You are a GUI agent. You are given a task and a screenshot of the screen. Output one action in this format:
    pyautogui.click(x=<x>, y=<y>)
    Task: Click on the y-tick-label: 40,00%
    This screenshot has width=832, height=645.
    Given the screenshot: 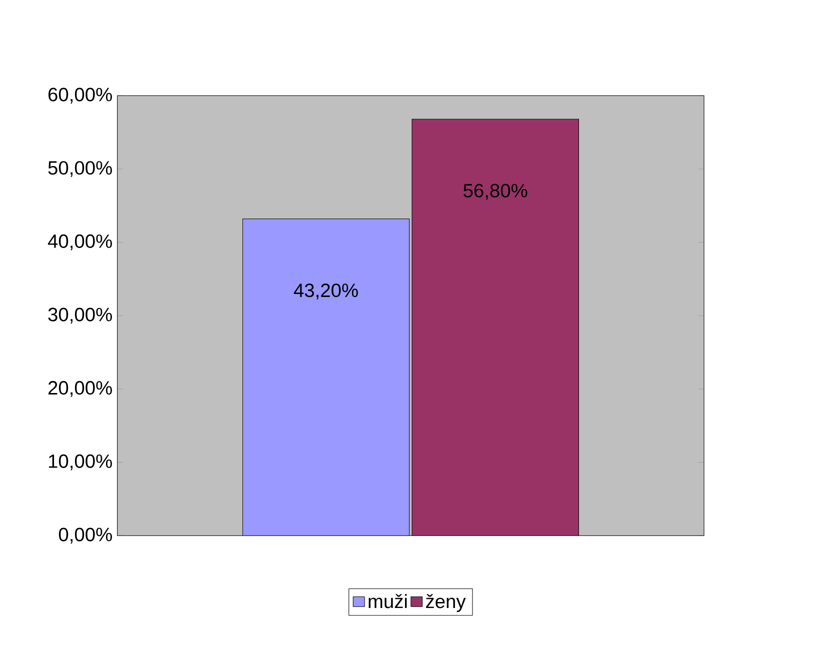 What is the action you would take?
    pyautogui.click(x=80, y=242)
    